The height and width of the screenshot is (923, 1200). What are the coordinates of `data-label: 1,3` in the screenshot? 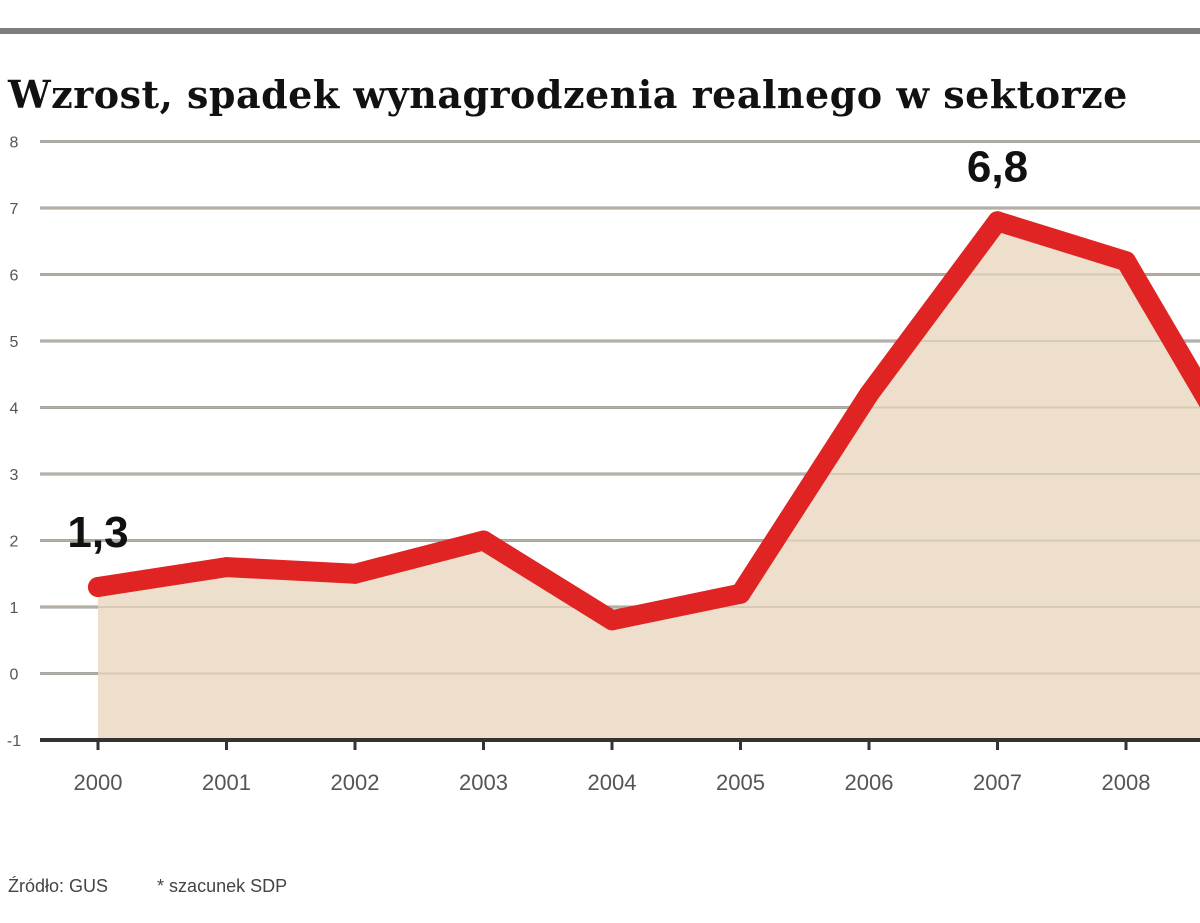 It's located at (97, 532).